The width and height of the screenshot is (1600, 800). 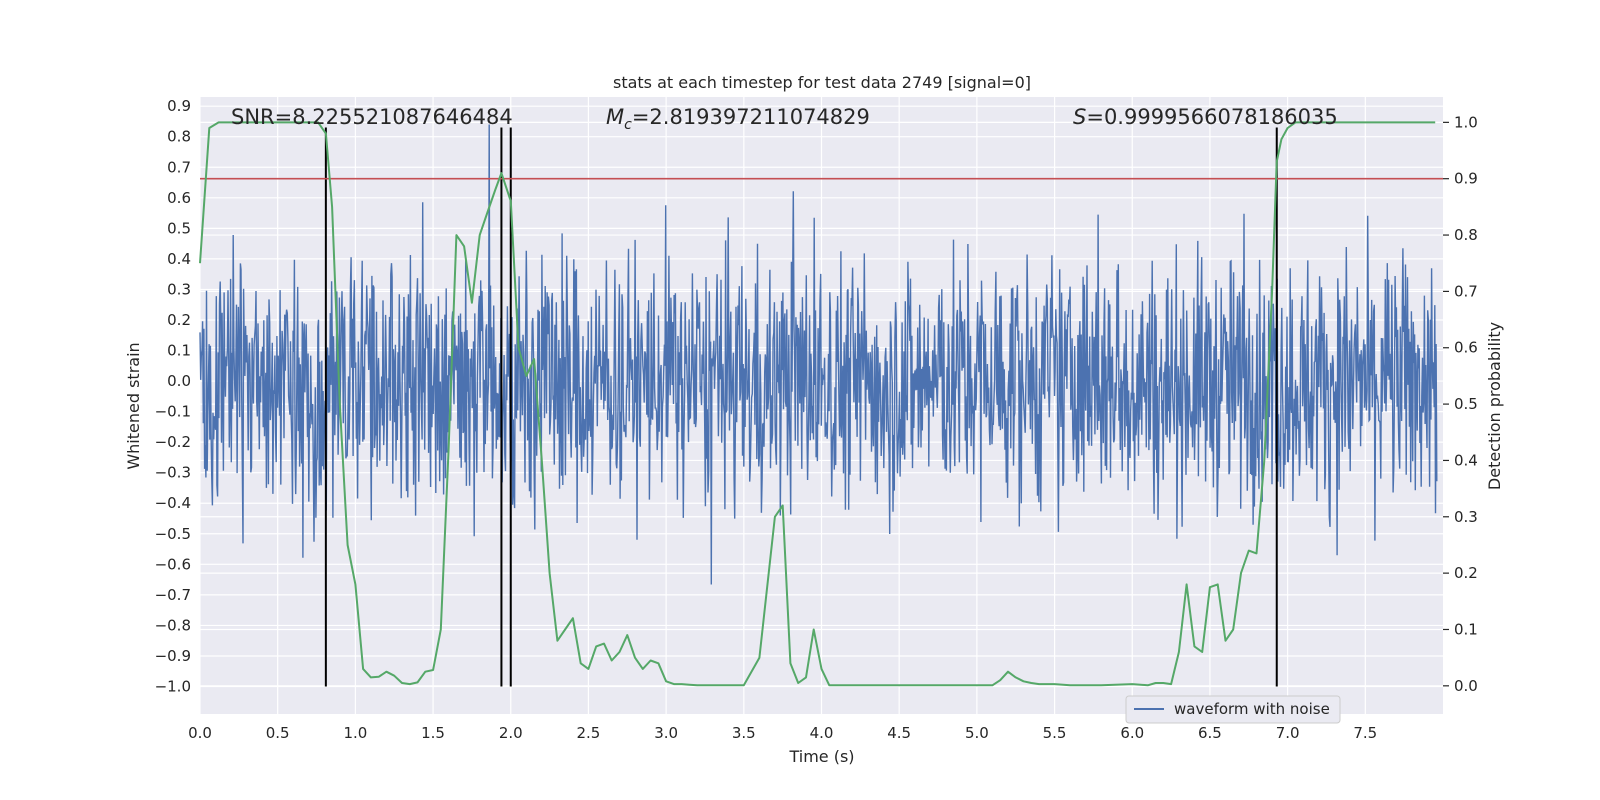 I want to click on y-tick-label: 0.3, so click(x=179, y=289).